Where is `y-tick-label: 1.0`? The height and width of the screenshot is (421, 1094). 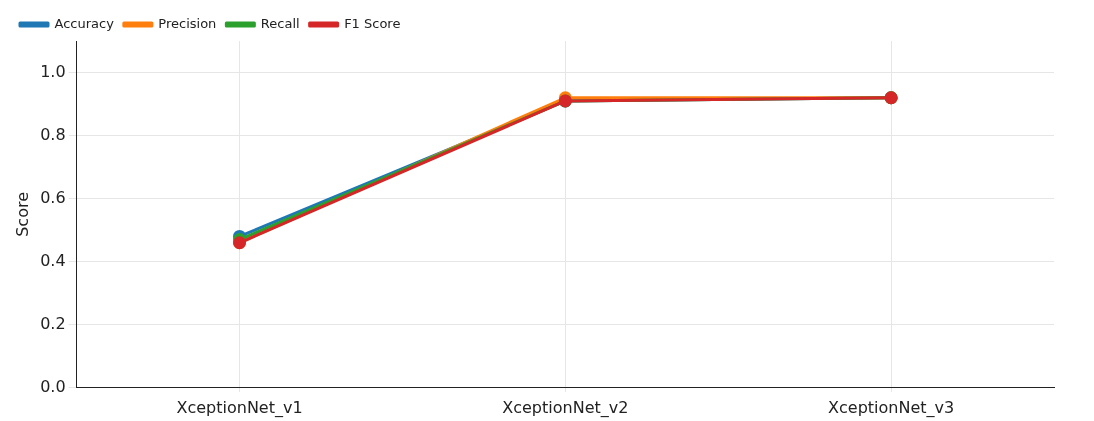
y-tick-label: 1.0 is located at coordinates (53, 71).